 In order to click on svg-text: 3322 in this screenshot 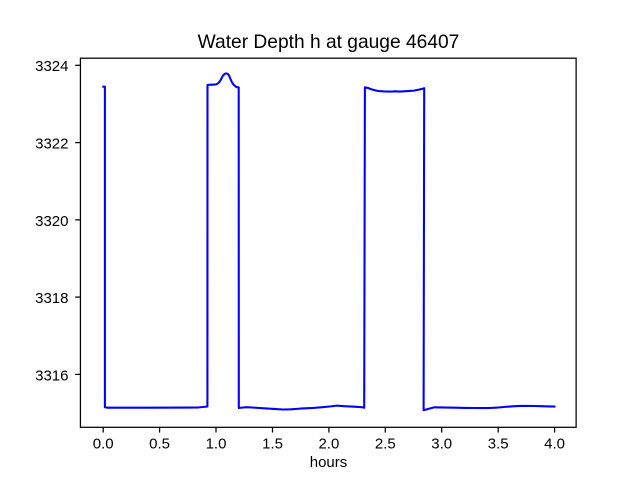, I will do `click(51, 144)`.